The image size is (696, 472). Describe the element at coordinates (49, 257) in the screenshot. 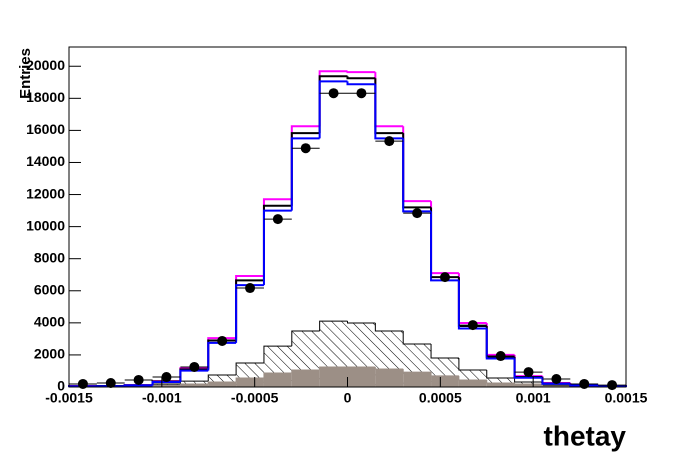

I see `y-tick-label: 8000` at that location.